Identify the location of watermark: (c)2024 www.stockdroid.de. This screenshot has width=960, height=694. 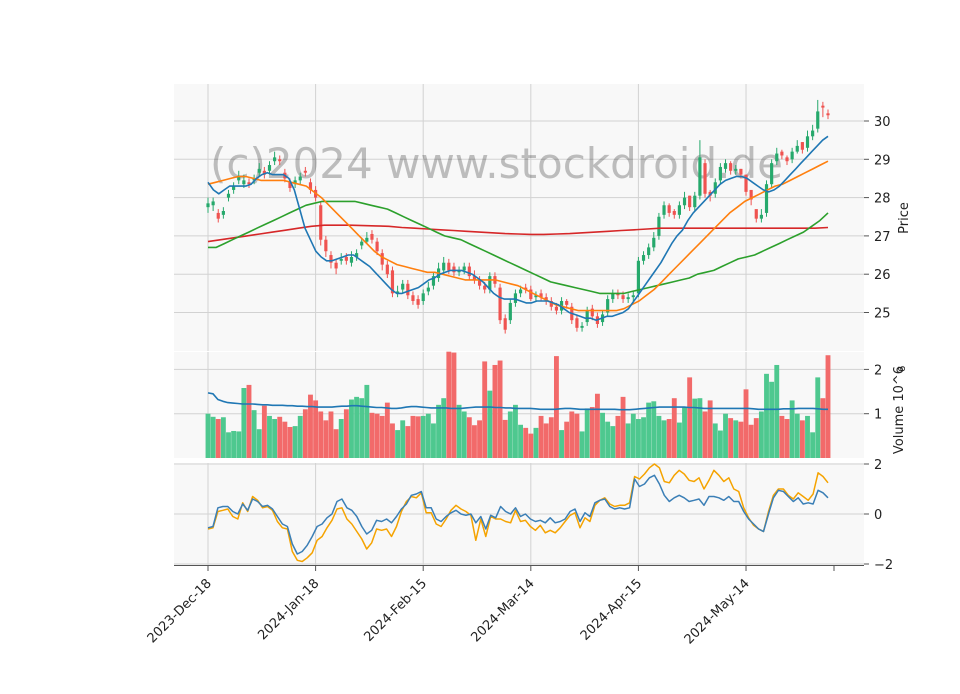
(496, 163).